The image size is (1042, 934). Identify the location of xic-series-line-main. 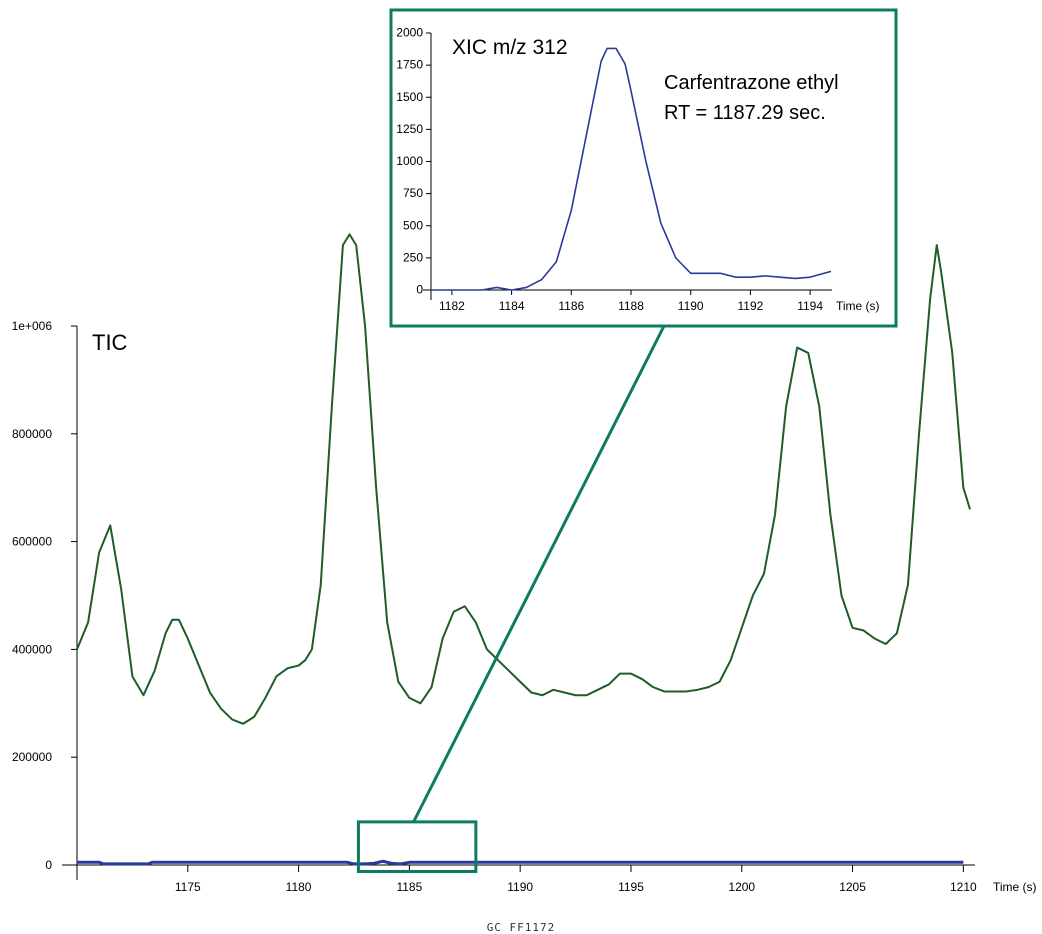
(520, 862).